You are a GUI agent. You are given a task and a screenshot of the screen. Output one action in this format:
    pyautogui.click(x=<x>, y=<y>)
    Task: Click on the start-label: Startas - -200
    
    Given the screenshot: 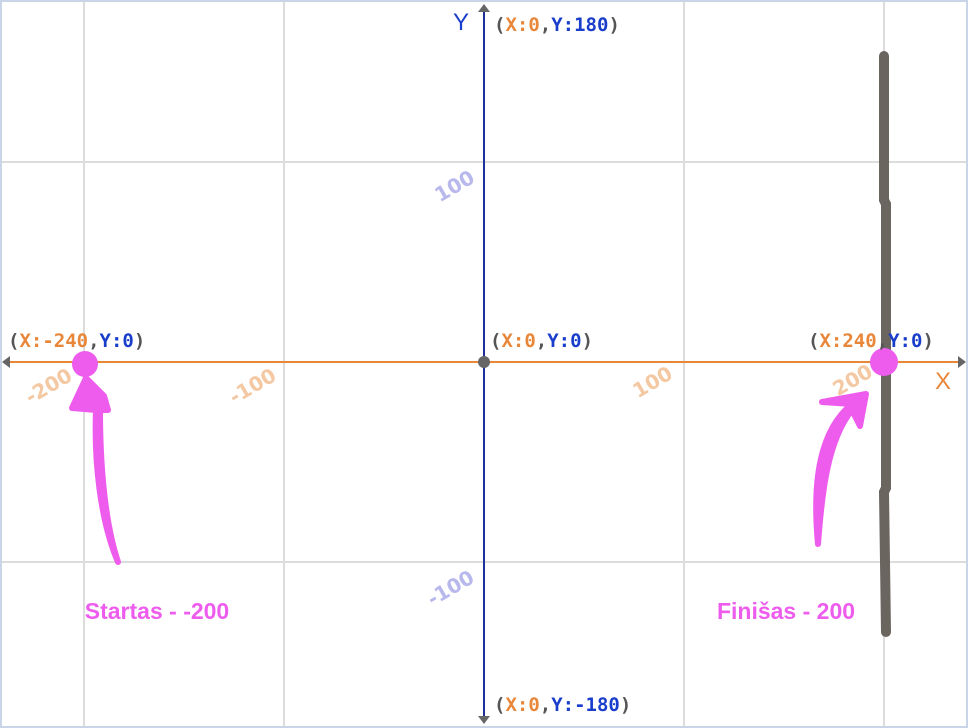 What is the action you would take?
    pyautogui.click(x=157, y=611)
    